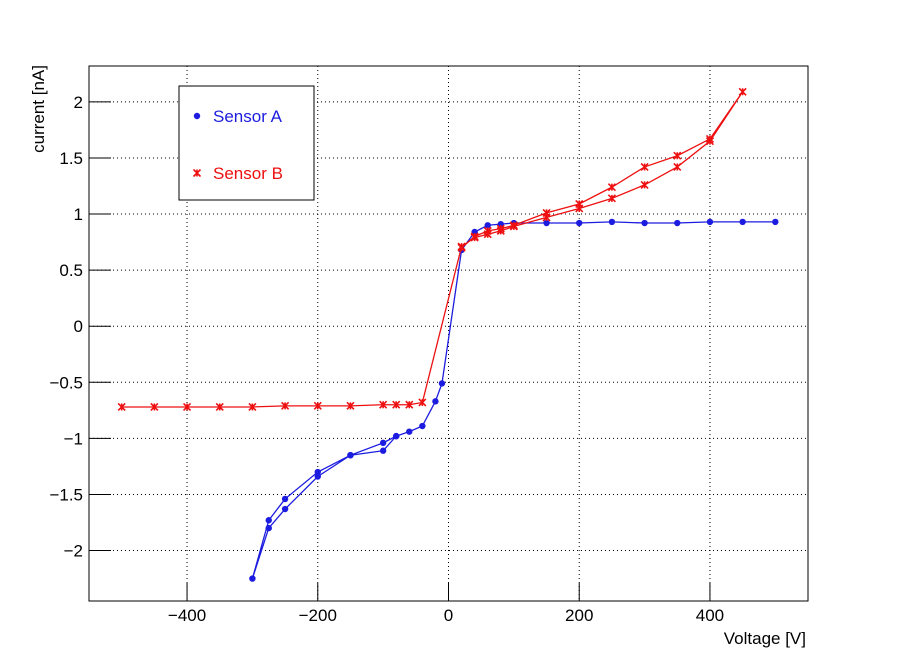 The width and height of the screenshot is (898, 669). What do you see at coordinates (66, 494) in the screenshot?
I see `y-tick-label: −1.5` at bounding box center [66, 494].